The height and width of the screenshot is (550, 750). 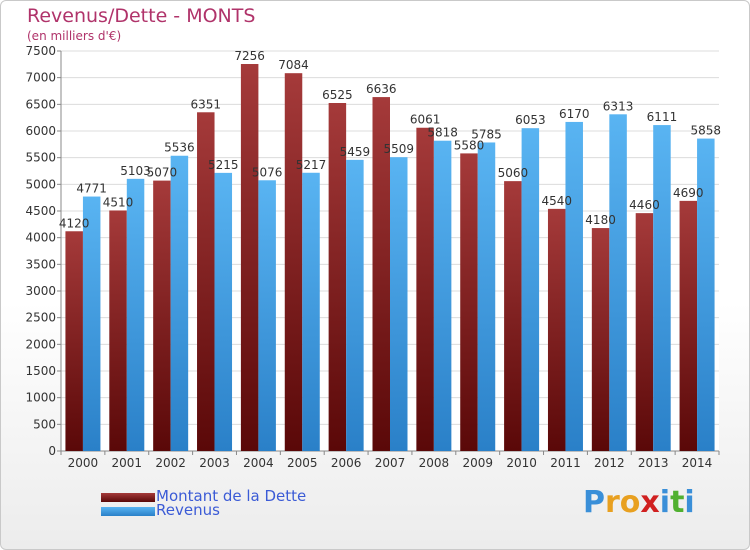 I want to click on value-label: 7084, so click(x=293, y=65).